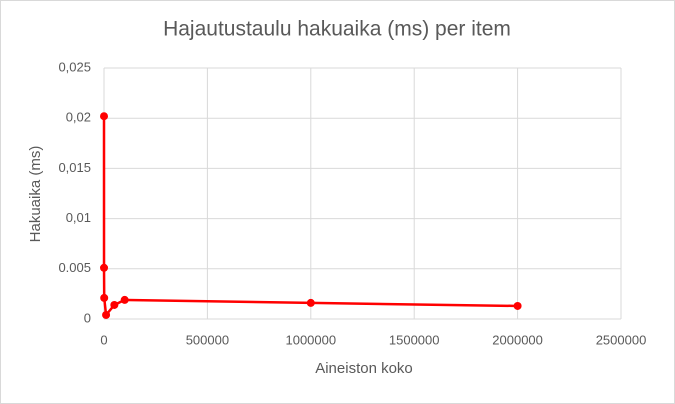 The height and width of the screenshot is (404, 675). Describe the element at coordinates (207, 339) in the screenshot. I see `x-tick-label: 500000` at that location.